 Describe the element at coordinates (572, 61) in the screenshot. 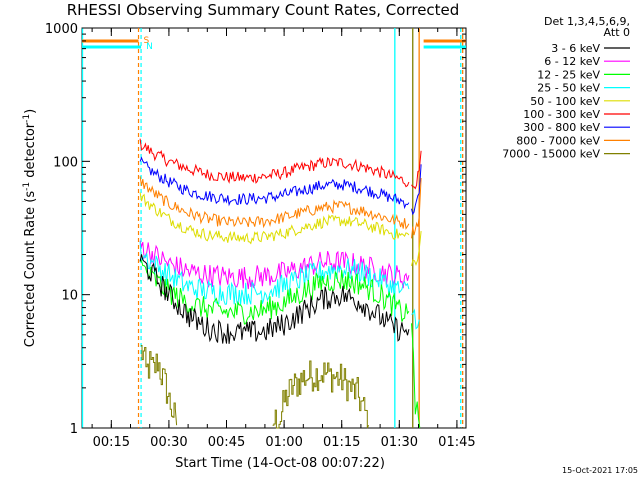

I see `legend-label: 6 - 12 keV` at that location.